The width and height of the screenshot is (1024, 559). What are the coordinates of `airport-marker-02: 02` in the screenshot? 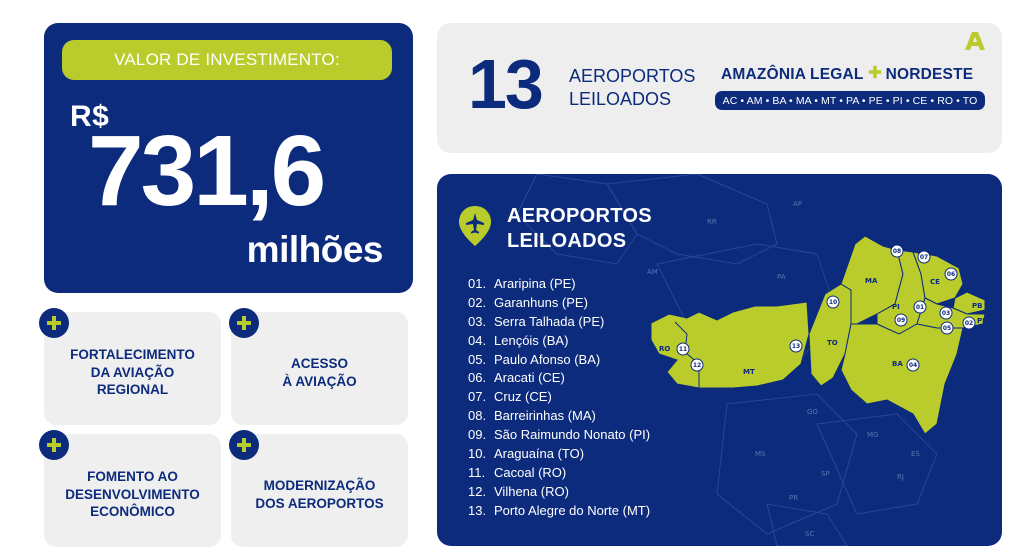 It's located at (969, 323).